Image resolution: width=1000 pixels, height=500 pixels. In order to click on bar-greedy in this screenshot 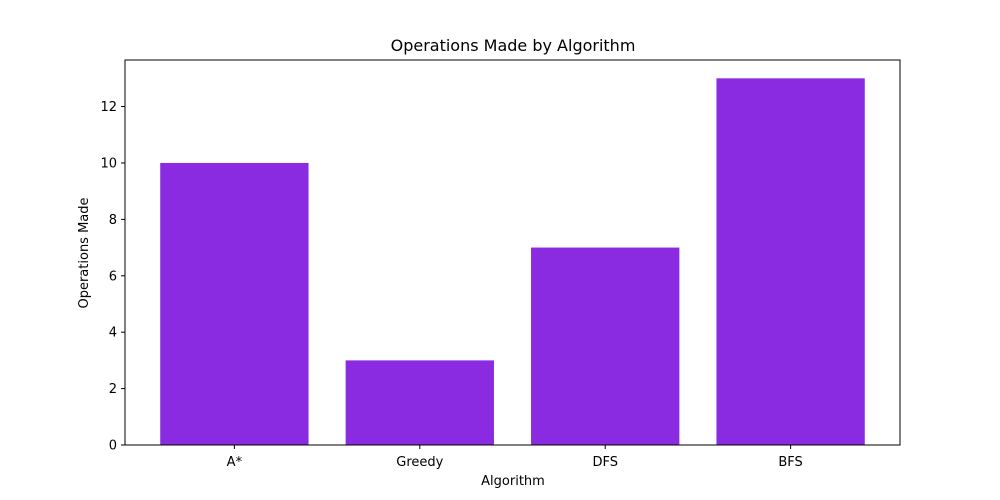, I will do `click(419, 402)`.